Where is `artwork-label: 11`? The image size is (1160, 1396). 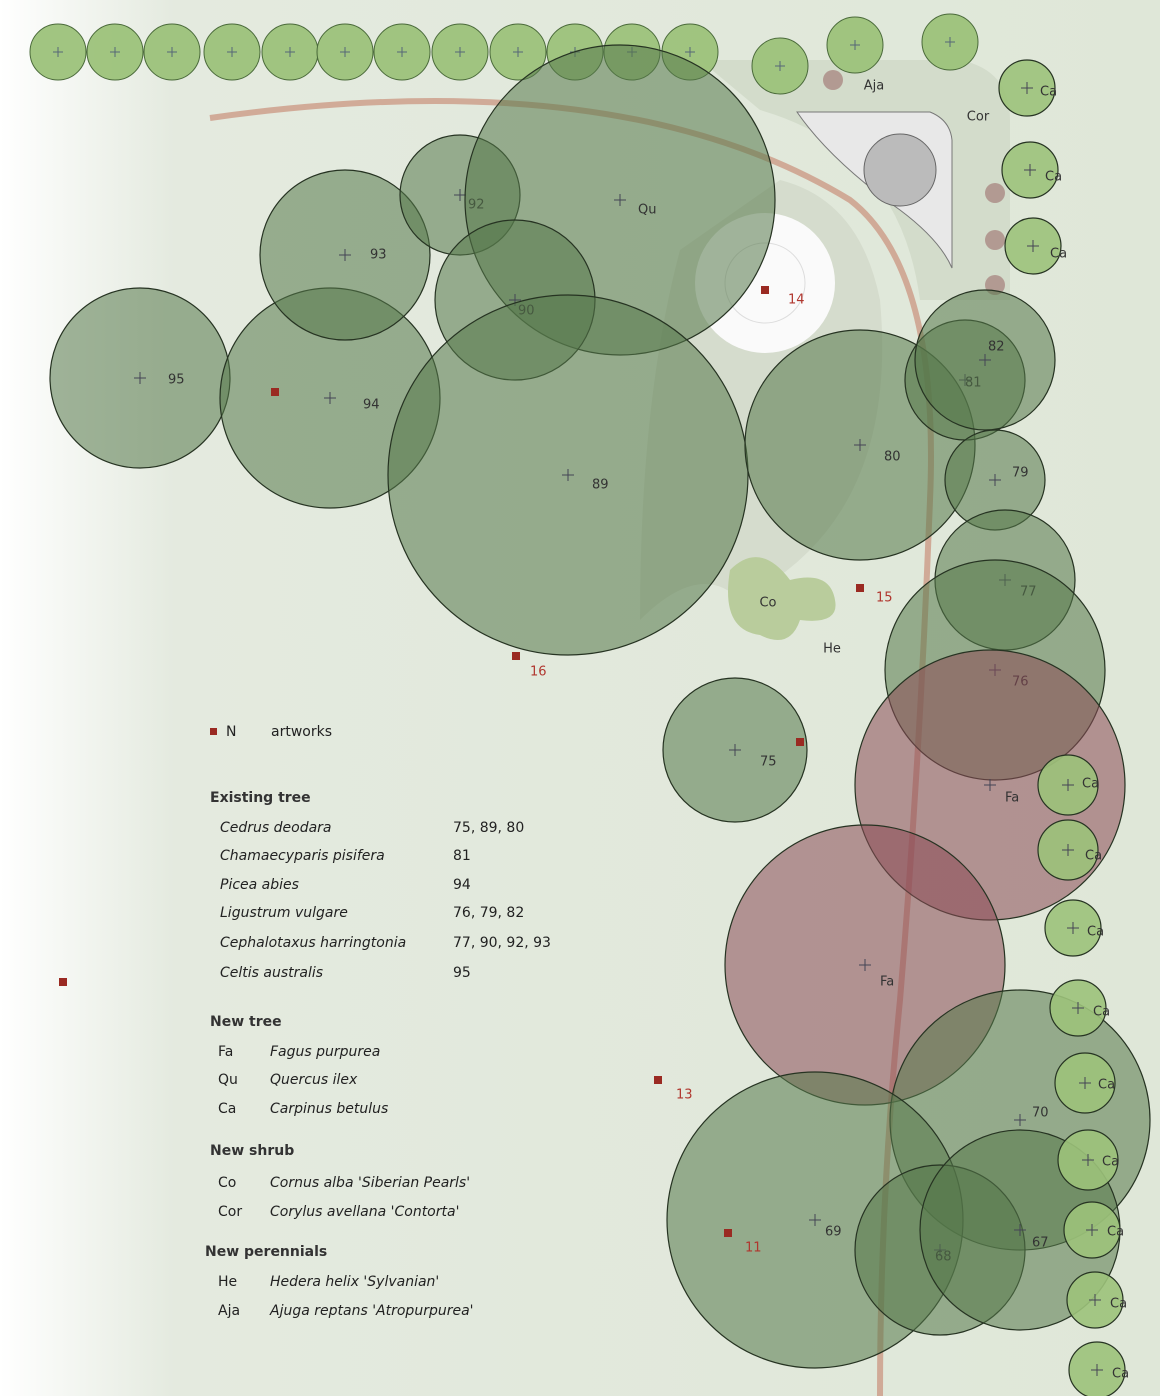
artwork-label: 11 is located at coordinates (753, 1248).